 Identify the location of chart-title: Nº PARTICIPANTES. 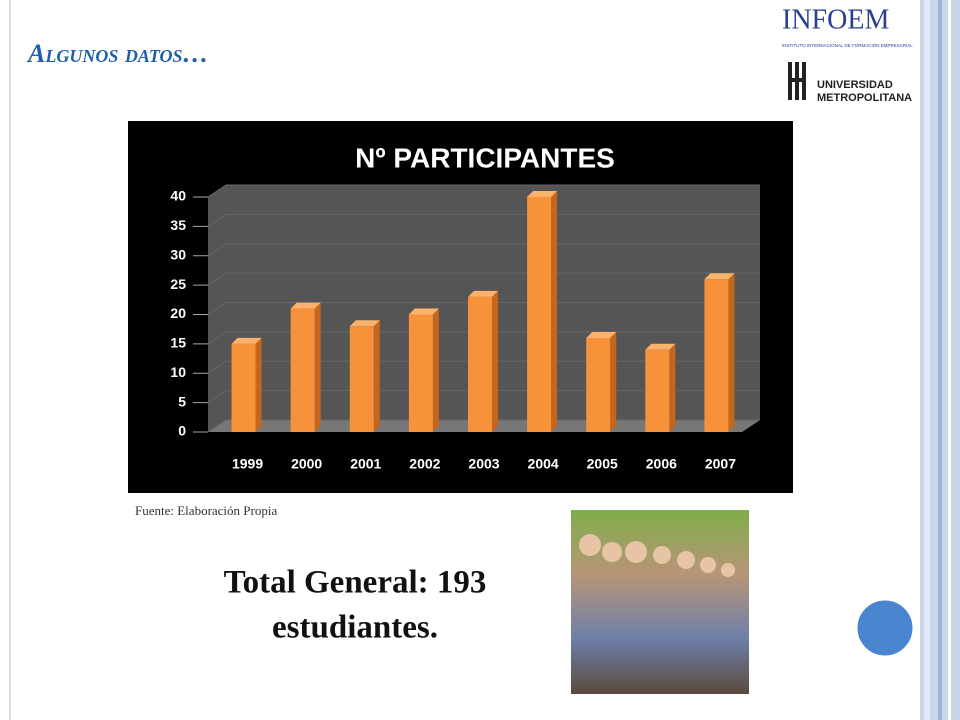
(485, 157).